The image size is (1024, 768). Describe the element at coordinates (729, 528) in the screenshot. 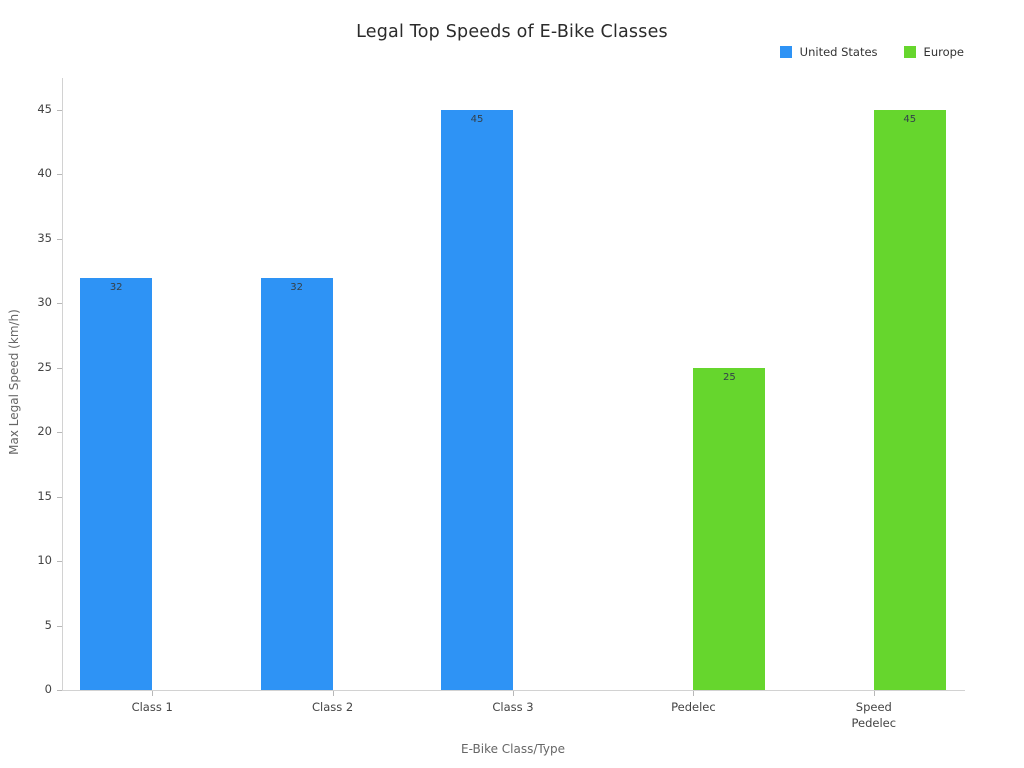

I see `bar-europe-pedelec` at that location.